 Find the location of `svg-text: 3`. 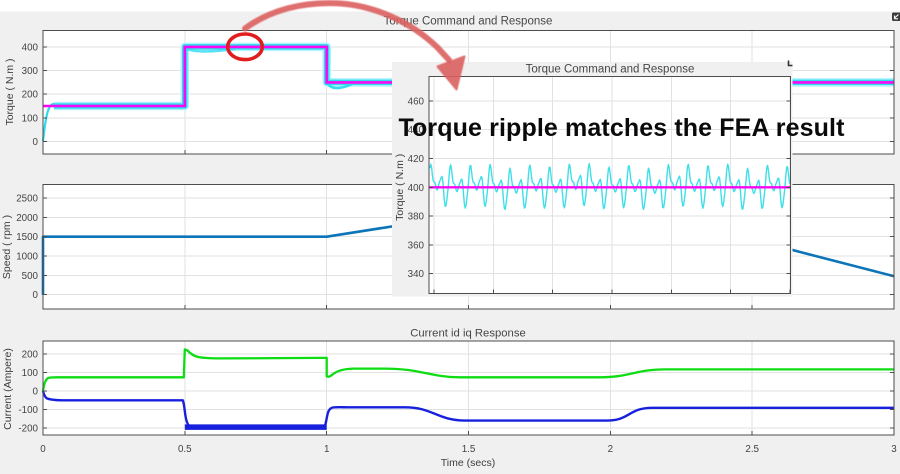

svg-text: 3 is located at coordinates (894, 449).